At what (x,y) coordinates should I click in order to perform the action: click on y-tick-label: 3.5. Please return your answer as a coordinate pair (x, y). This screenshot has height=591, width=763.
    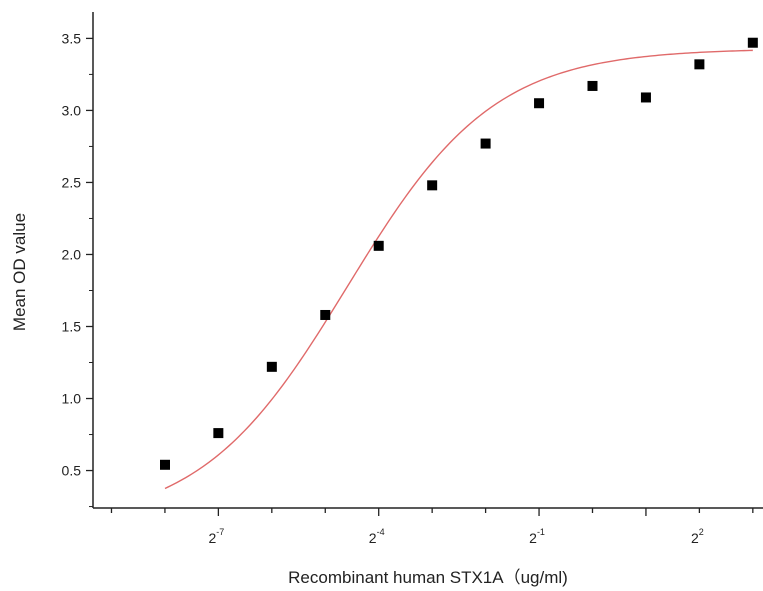
    Looking at the image, I should click on (72, 38).